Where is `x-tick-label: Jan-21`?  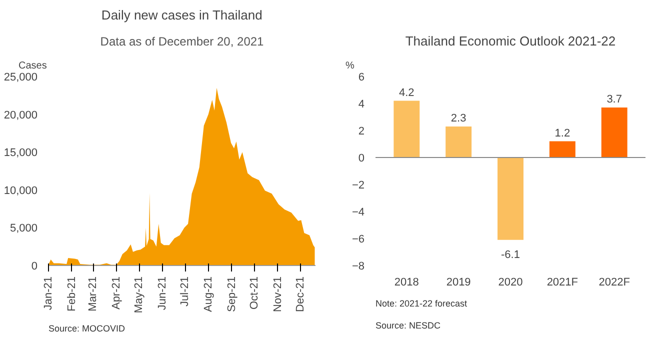 x-tick-label: Jan-21 is located at coordinates (48, 293).